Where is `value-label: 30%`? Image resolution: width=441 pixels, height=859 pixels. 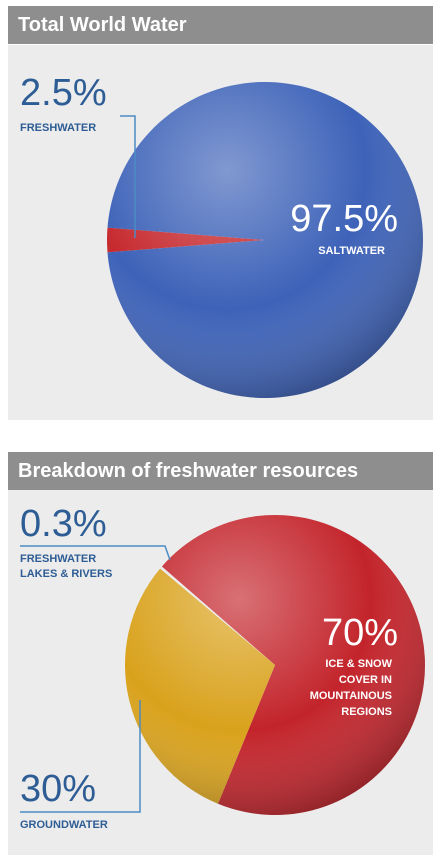
value-label: 30% is located at coordinates (58, 789).